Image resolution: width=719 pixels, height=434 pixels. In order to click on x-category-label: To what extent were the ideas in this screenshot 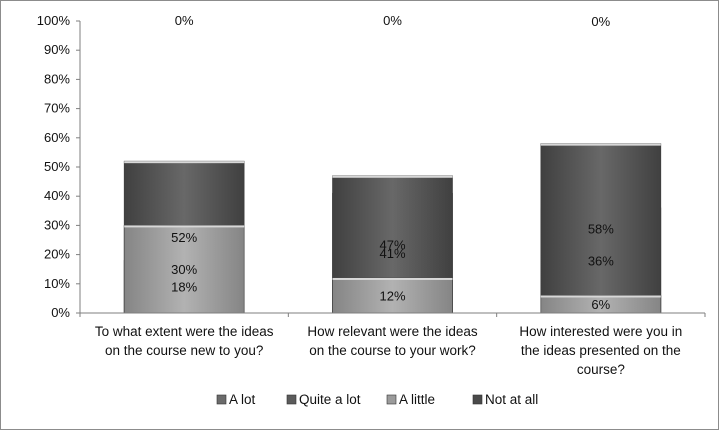, I will do `click(184, 331)`.